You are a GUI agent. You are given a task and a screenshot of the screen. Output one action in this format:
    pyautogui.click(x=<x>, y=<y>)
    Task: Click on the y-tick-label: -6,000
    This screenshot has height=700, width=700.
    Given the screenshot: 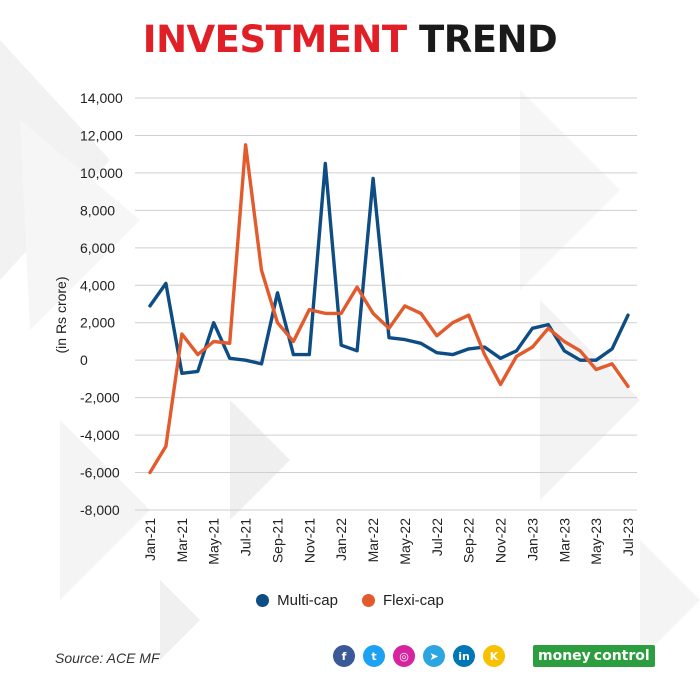 What is the action you would take?
    pyautogui.click(x=100, y=473)
    